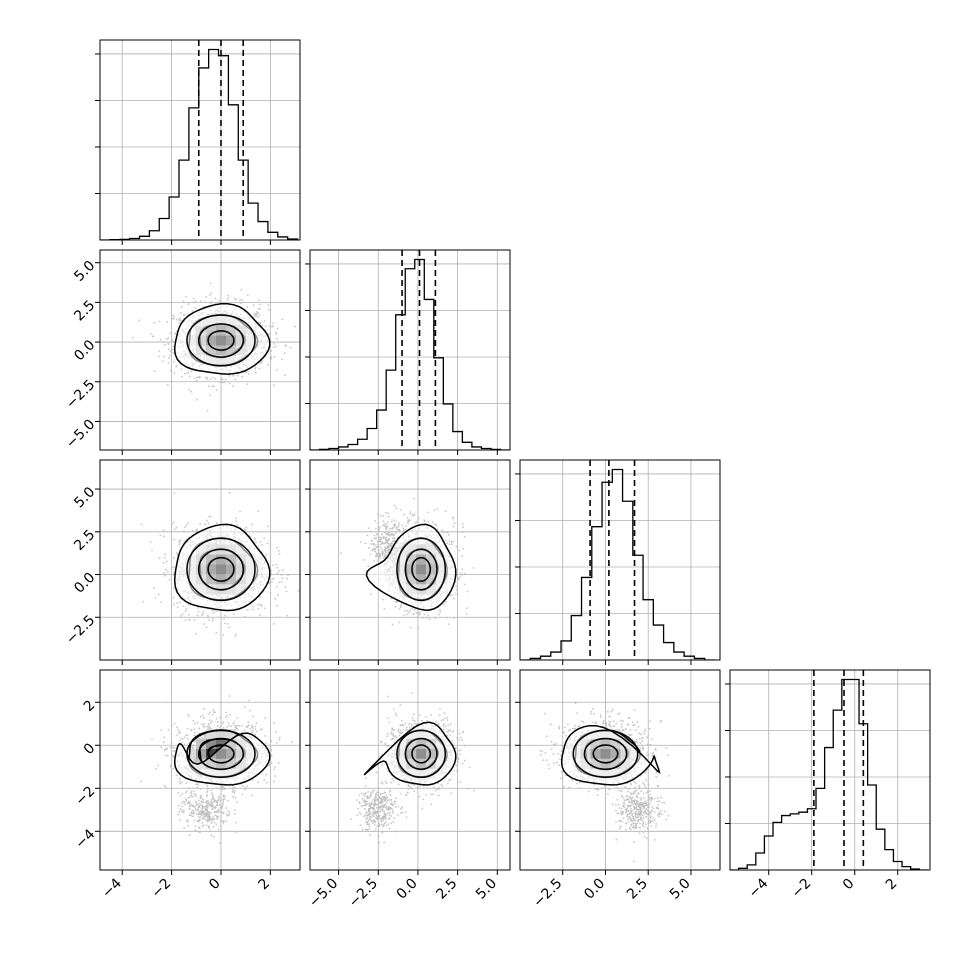  I want to click on histogram-step-line, so click(829, 774).